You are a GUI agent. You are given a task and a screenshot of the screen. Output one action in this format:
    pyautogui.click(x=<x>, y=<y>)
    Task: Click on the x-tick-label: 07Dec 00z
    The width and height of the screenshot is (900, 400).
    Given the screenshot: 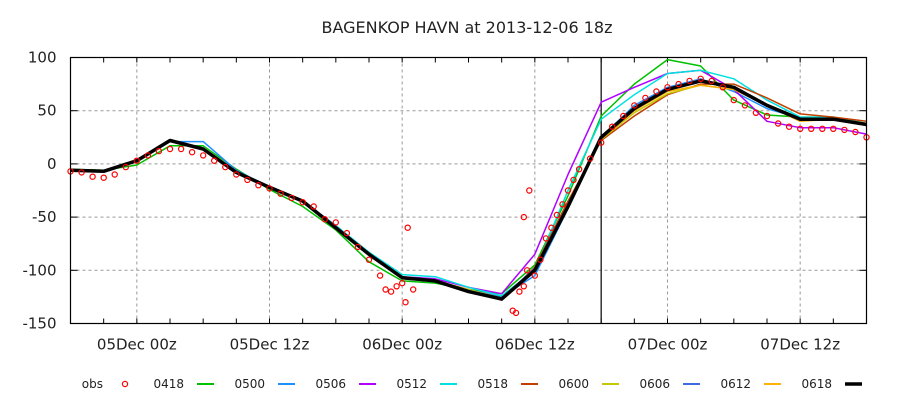 What is the action you would take?
    pyautogui.click(x=668, y=345)
    